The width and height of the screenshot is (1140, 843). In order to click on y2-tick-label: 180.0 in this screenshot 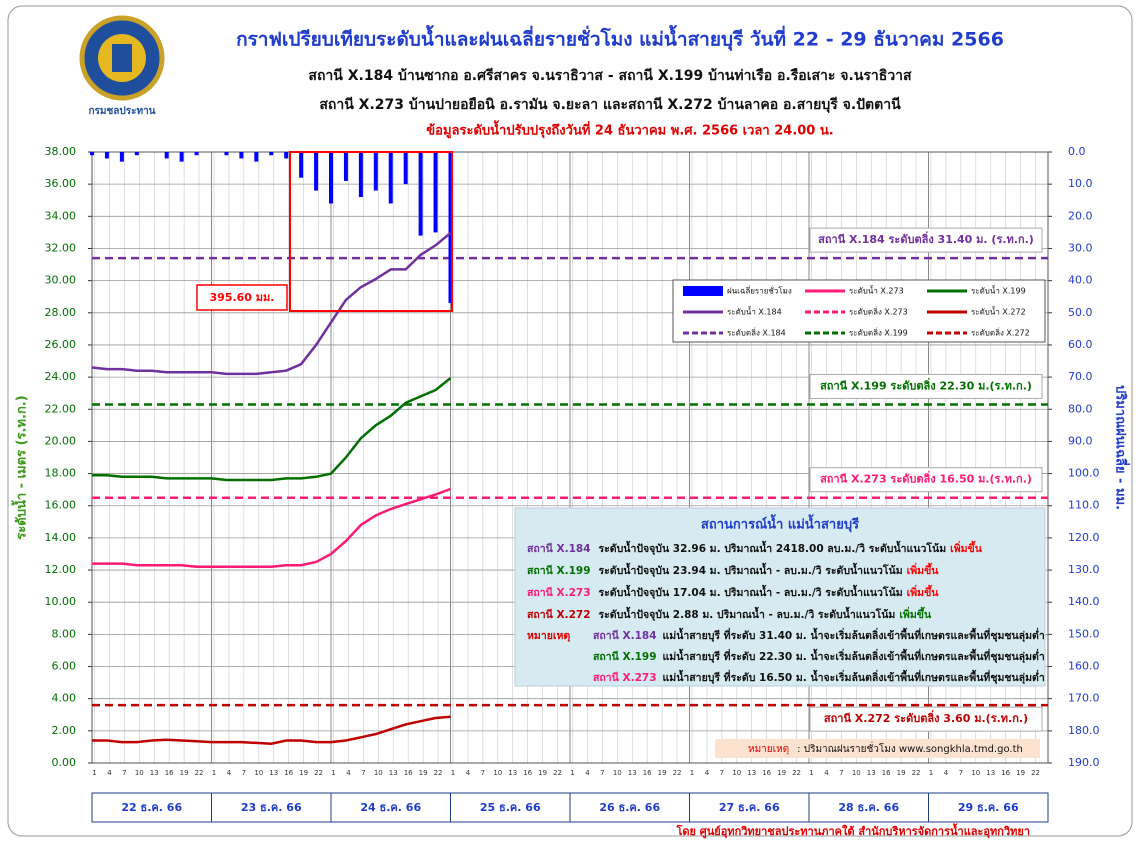, I will do `click(1084, 730)`.